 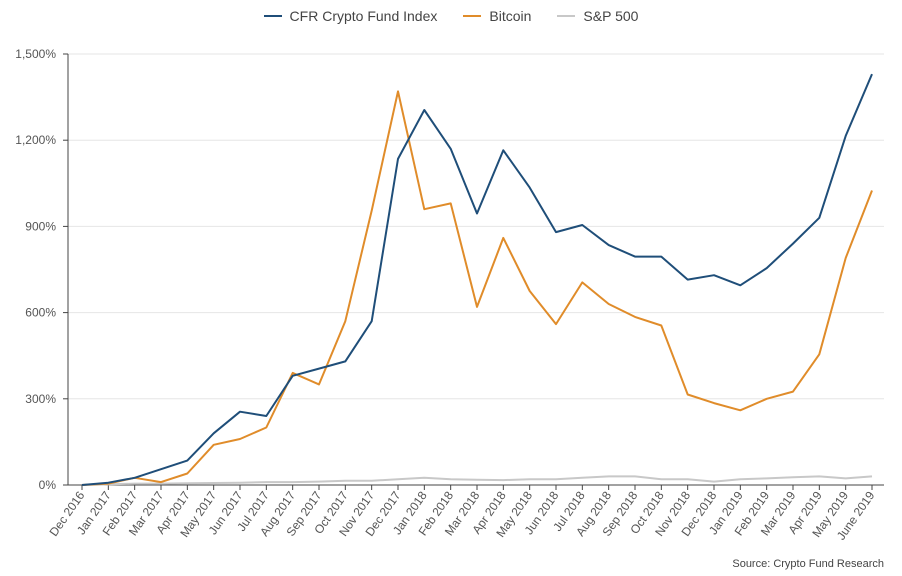 I want to click on legend-label-sp500: S&P 500, so click(x=611, y=16).